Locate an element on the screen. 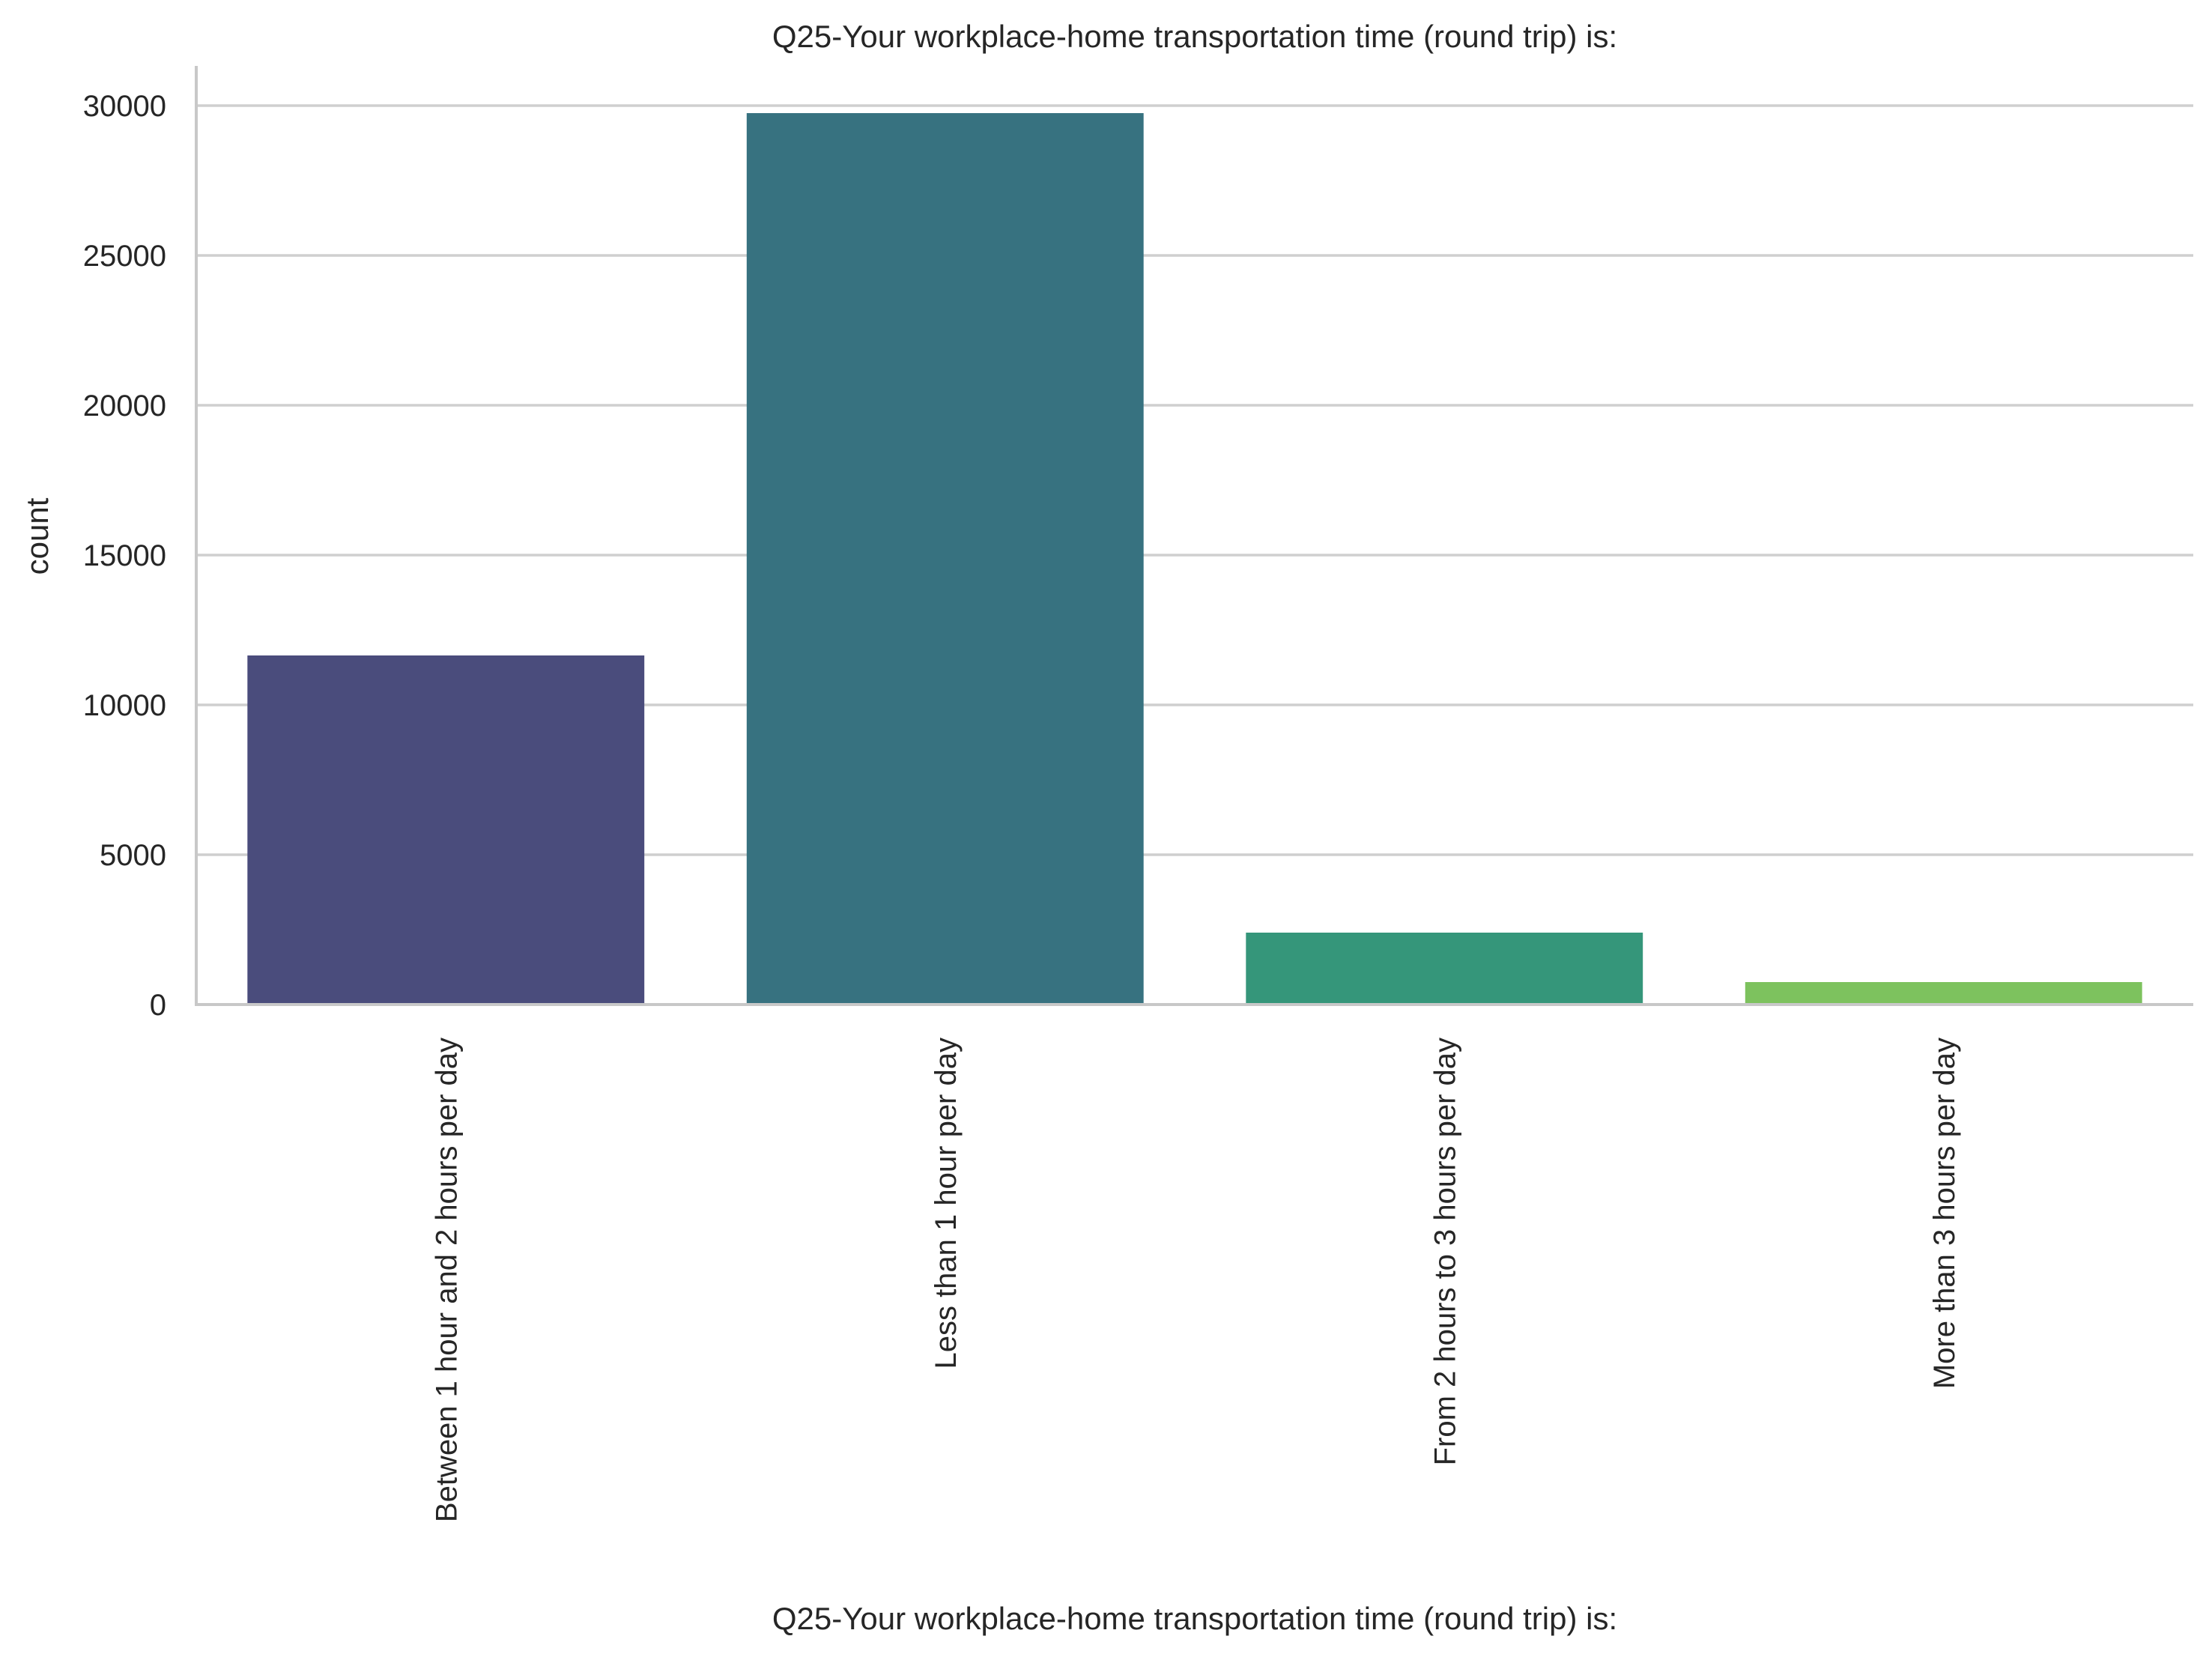 The image size is (2212, 1660). x-tick-label: Between 1 hour and 2 hours per day is located at coordinates (446, 1280).